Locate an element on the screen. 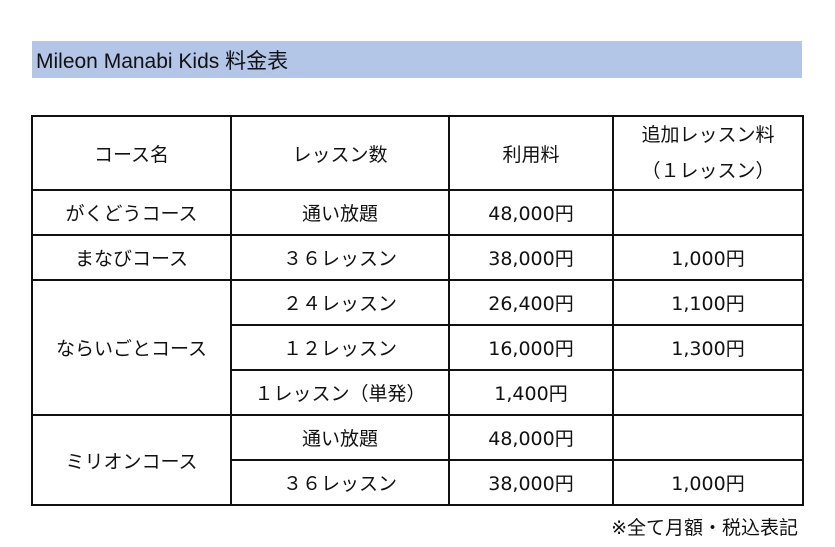 This screenshot has height=547, width=835. course-cell: がくどうコース is located at coordinates (131, 212).